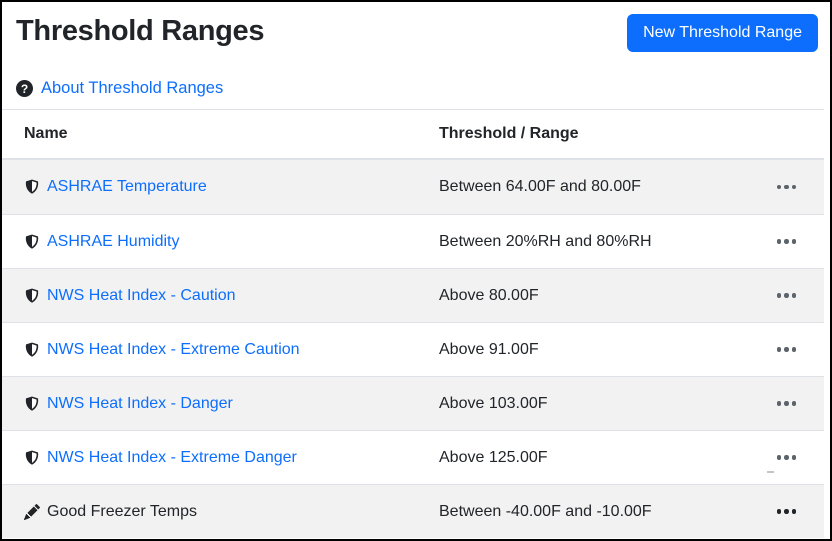  What do you see at coordinates (140, 31) in the screenshot?
I see `page-title: Threshold Ranges` at bounding box center [140, 31].